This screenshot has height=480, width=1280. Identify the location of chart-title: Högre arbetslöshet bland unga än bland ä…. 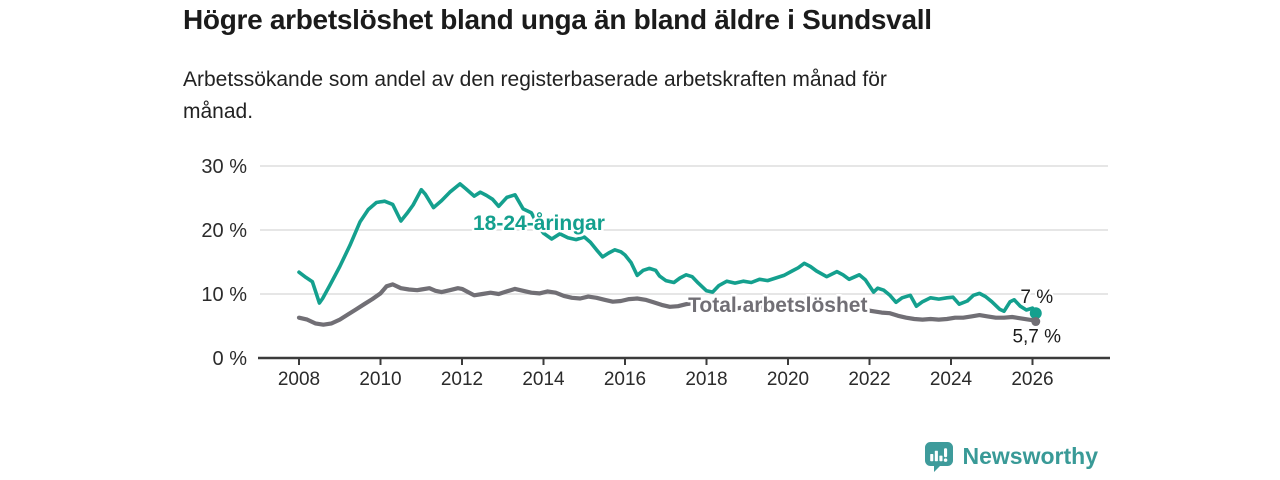
(557, 19).